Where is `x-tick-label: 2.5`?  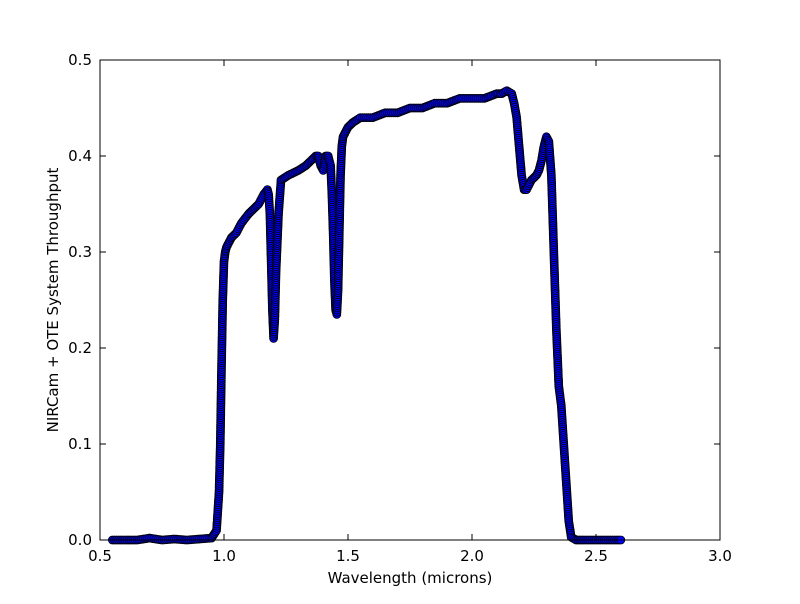 x-tick-label: 2.5 is located at coordinates (596, 556).